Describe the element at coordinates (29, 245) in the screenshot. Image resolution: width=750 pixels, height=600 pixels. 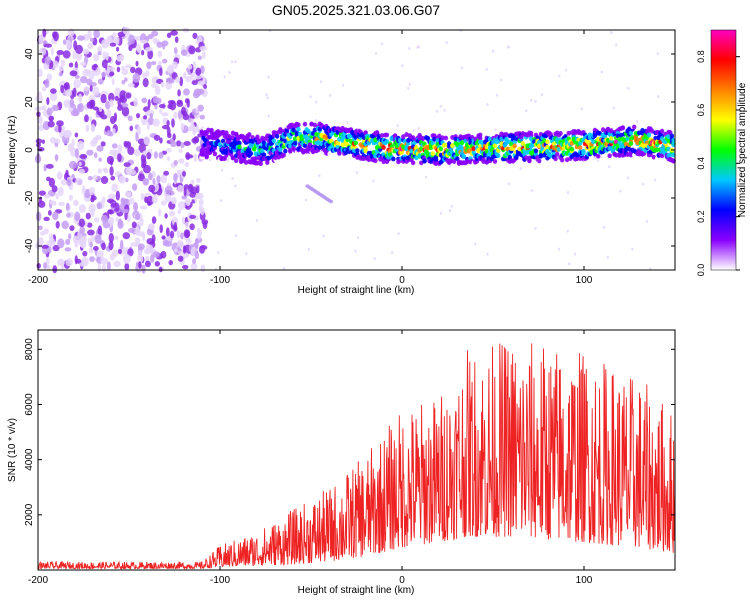
I see `spectrogram-y-tick-label: -40` at that location.